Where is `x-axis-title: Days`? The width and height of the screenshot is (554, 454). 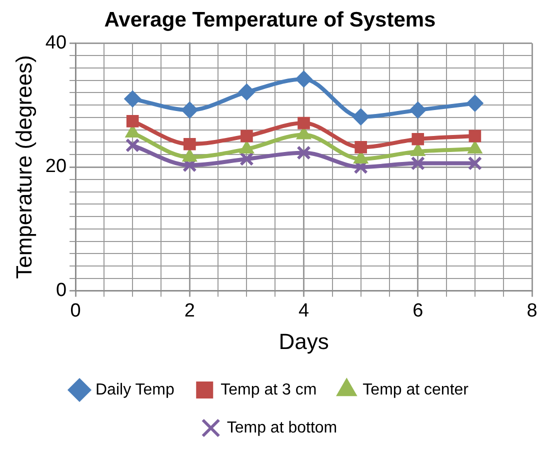 x-axis-title: Days is located at coordinates (303, 341).